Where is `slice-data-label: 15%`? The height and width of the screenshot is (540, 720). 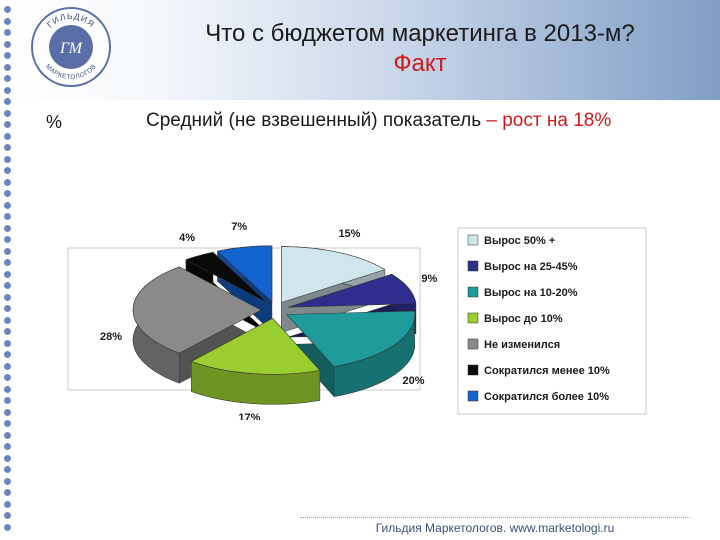 slice-data-label: 15% is located at coordinates (349, 234).